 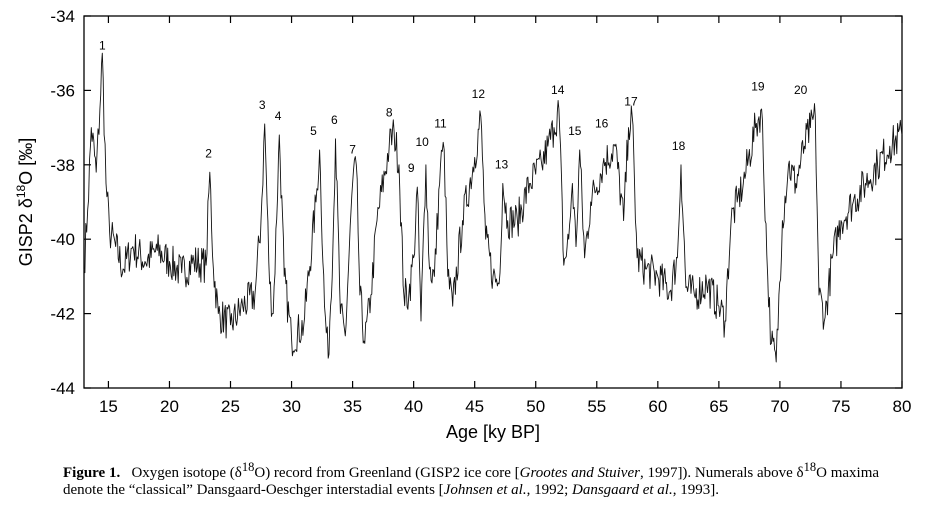 I want to click on caption-text-5: , 1992;, so click(x=549, y=490).